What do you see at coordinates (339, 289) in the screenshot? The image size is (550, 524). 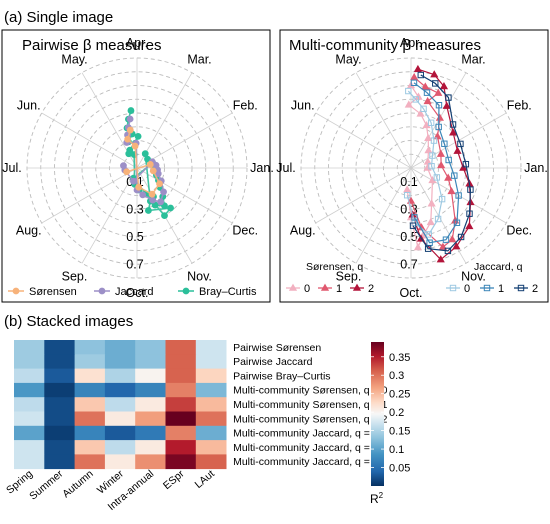 I see `legend-label: 1` at bounding box center [339, 289].